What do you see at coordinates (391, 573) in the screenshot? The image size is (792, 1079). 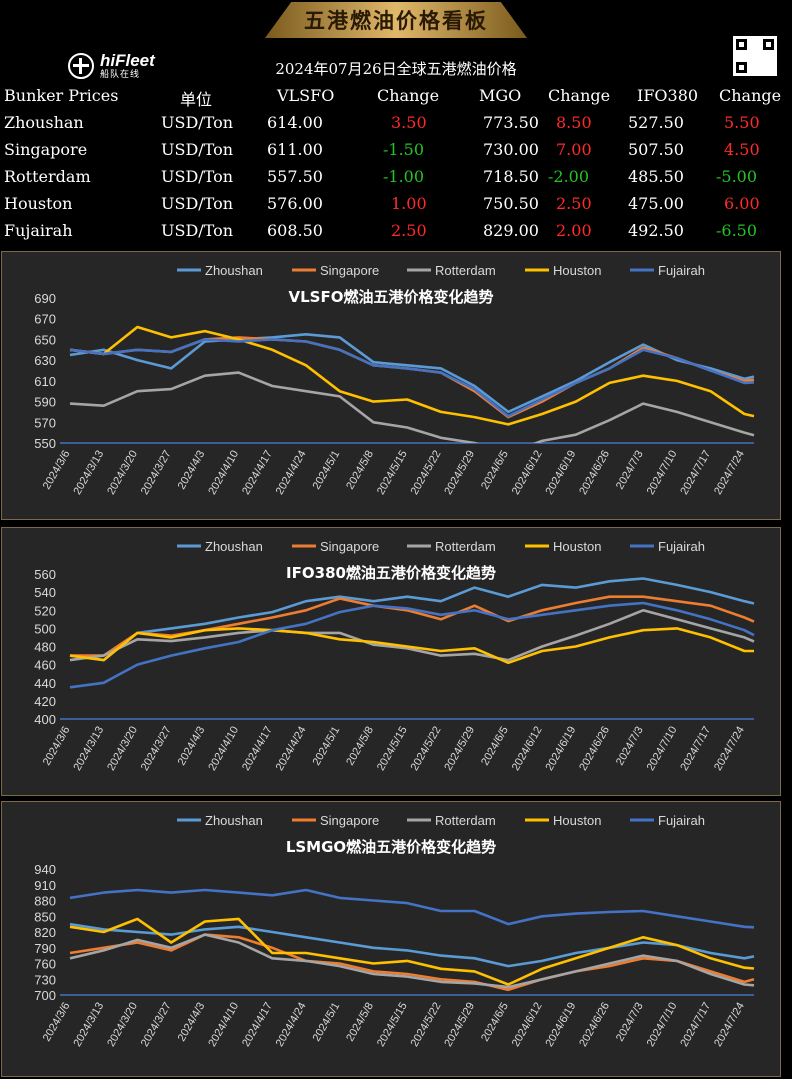 I see `chart-title: IFO380燃油五港价格变化趋势` at bounding box center [391, 573].